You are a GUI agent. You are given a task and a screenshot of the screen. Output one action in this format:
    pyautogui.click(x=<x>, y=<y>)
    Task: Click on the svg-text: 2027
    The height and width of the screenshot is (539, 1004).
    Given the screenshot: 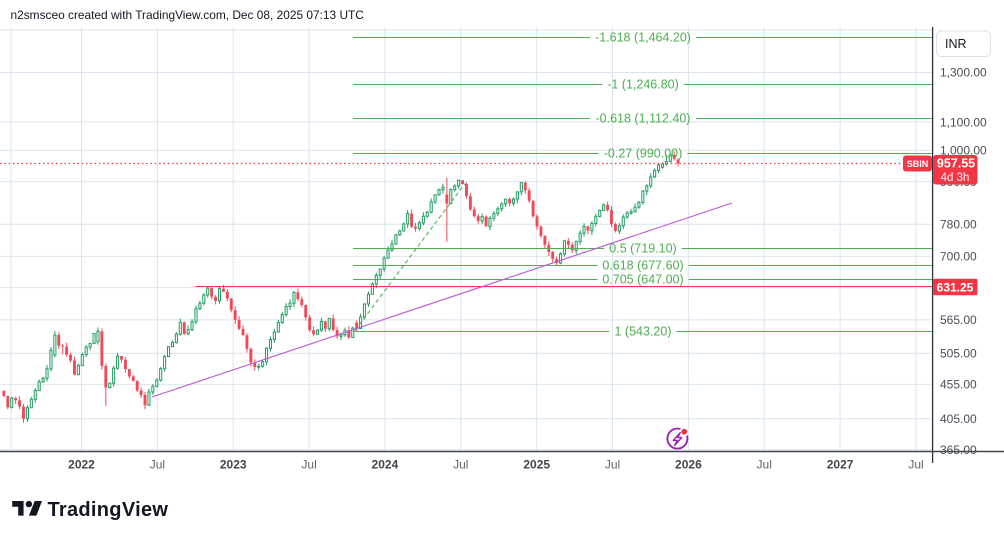 What is the action you would take?
    pyautogui.click(x=840, y=465)
    